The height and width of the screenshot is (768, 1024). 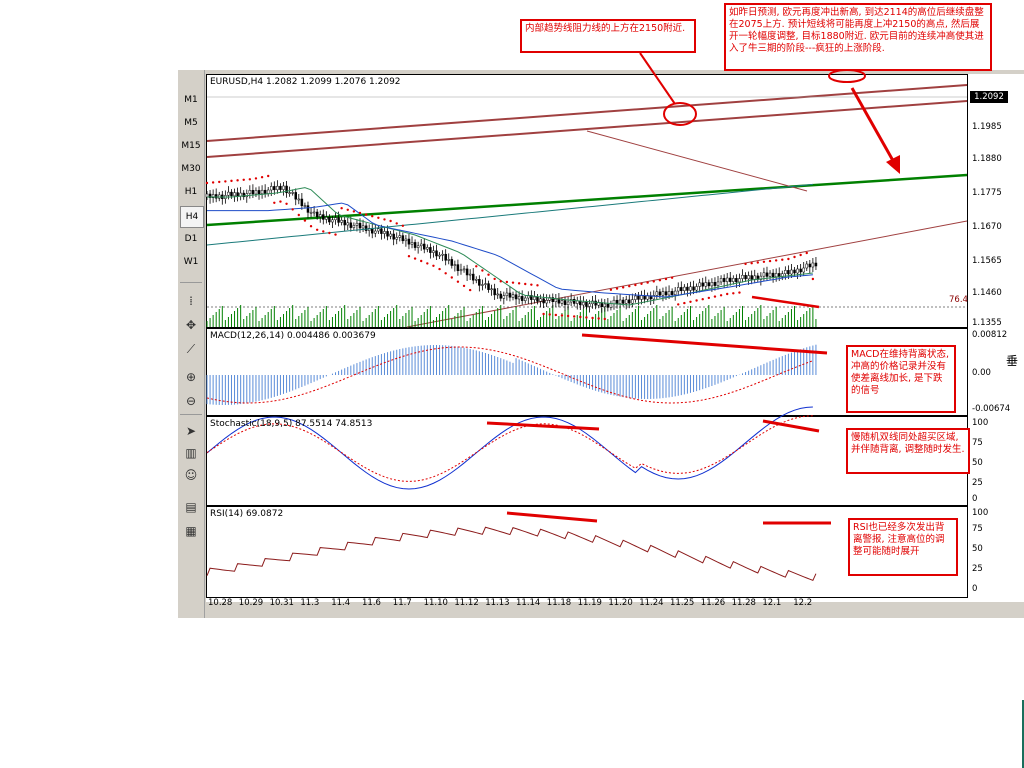 I want to click on window-edge, so click(x=1023, y=734).